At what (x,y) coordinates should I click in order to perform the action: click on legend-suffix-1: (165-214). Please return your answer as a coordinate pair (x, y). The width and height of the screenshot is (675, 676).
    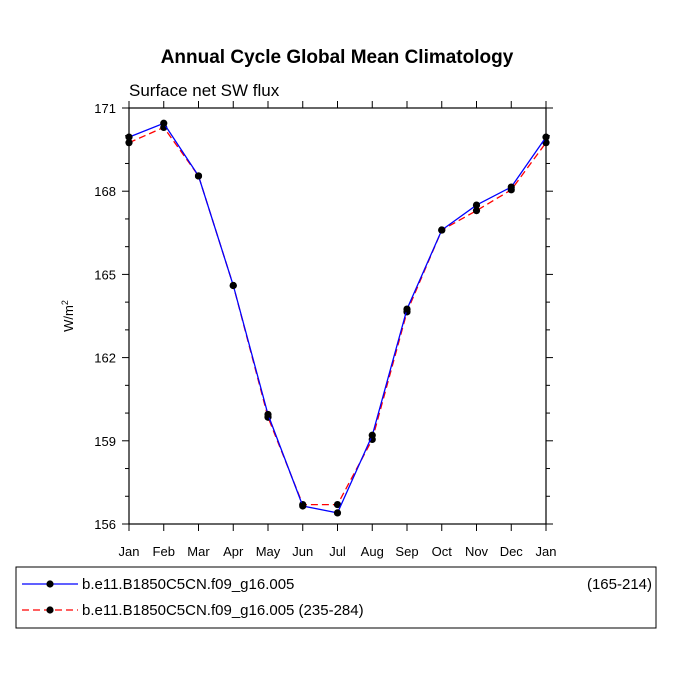
    Looking at the image, I should click on (619, 584).